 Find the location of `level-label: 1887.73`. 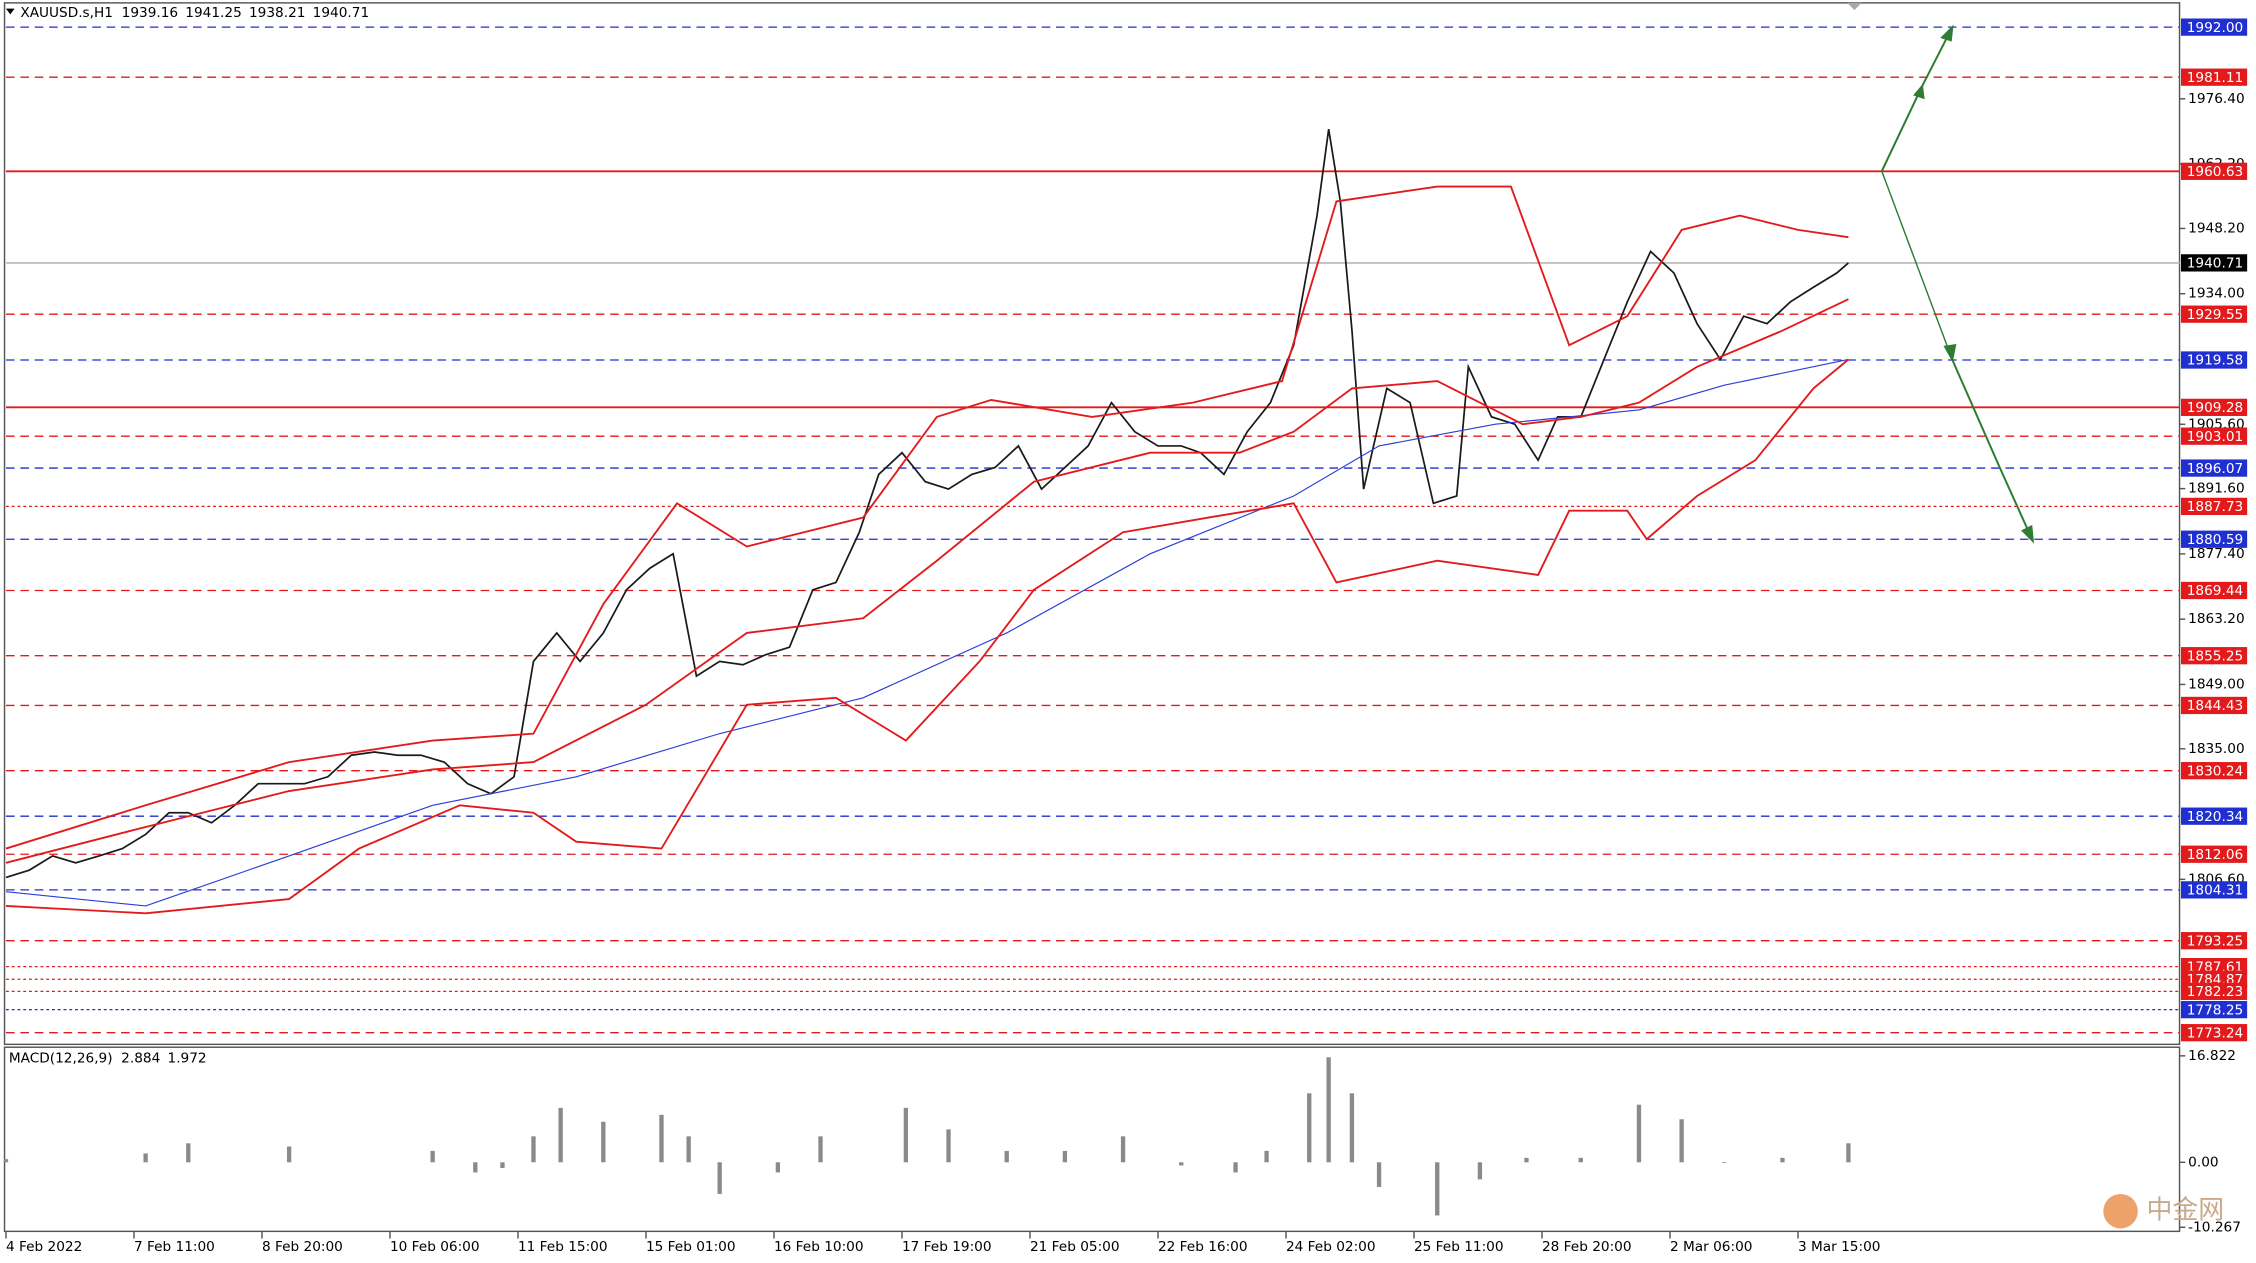

level-label: 1887.73 is located at coordinates (2215, 507).